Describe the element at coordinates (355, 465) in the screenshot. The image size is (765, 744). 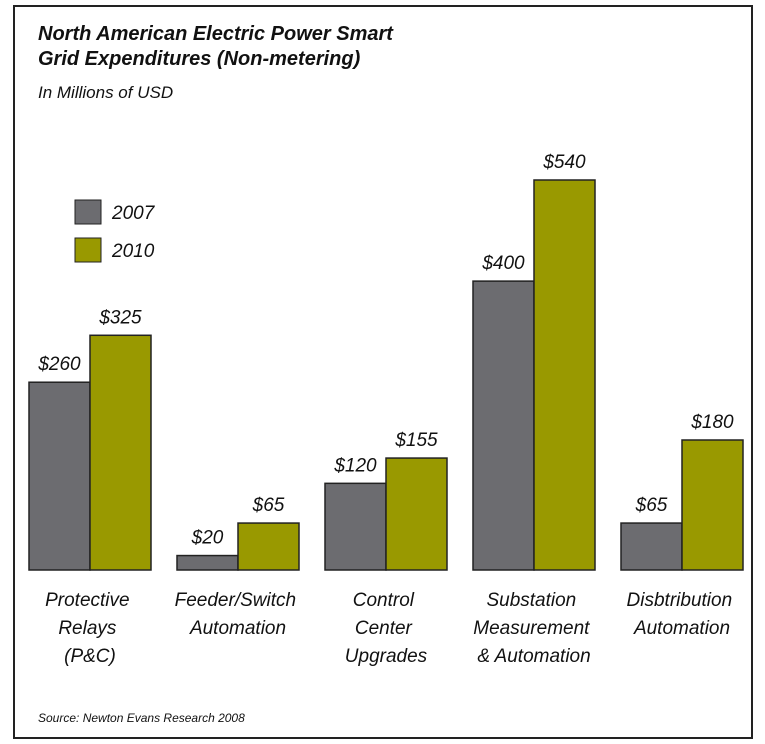
I see `value-label: $120` at that location.